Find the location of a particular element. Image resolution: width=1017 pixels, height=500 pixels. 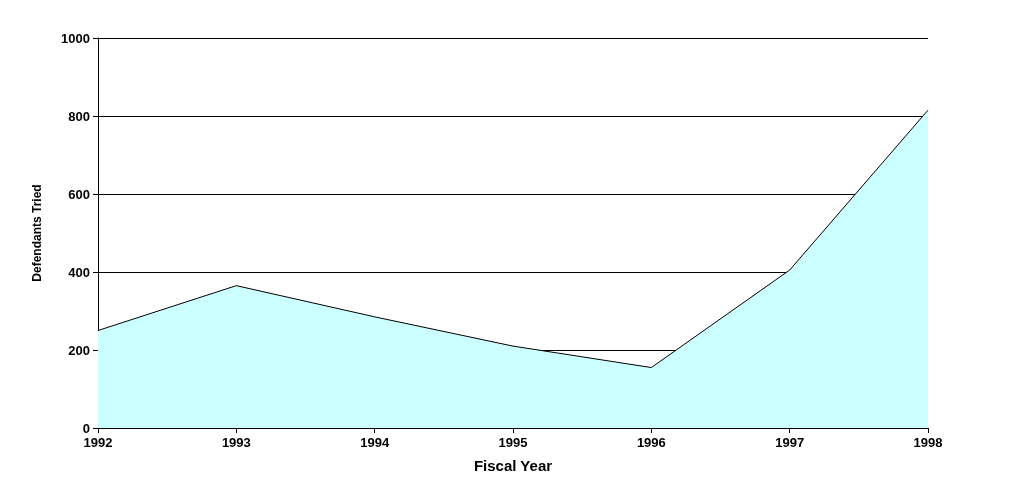

x-tick-label: 1993 is located at coordinates (236, 442).